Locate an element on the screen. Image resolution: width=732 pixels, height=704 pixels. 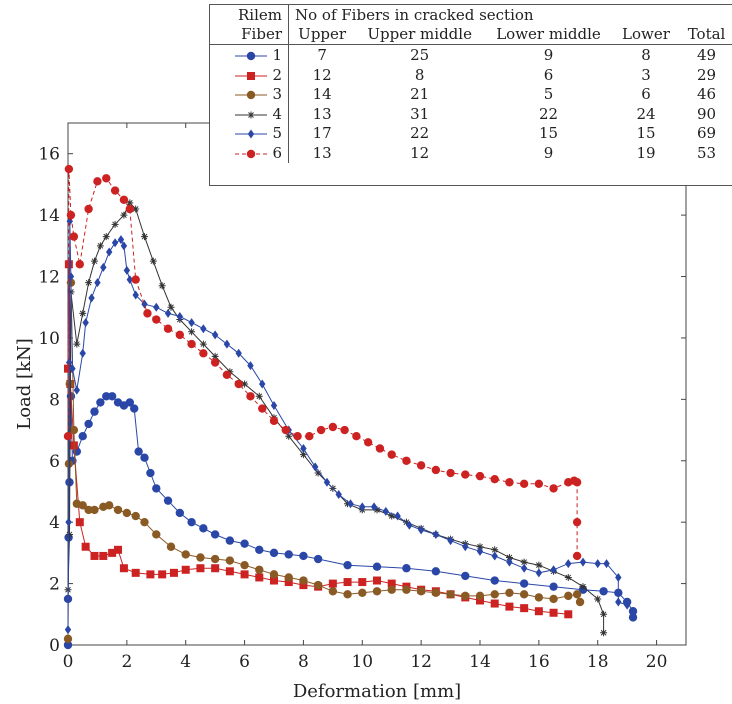
legend-label: 5 is located at coordinates (274, 133).